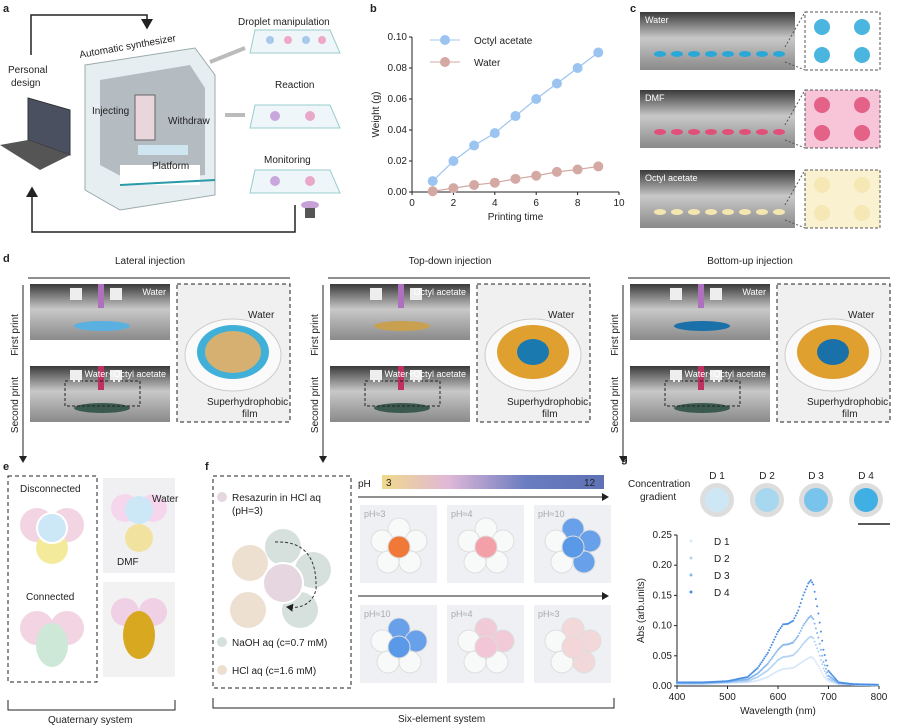 Image resolution: width=897 pixels, height=727 pixels. Describe the element at coordinates (516, 217) in the screenshot. I see `x-axis-label: Printing time` at that location.